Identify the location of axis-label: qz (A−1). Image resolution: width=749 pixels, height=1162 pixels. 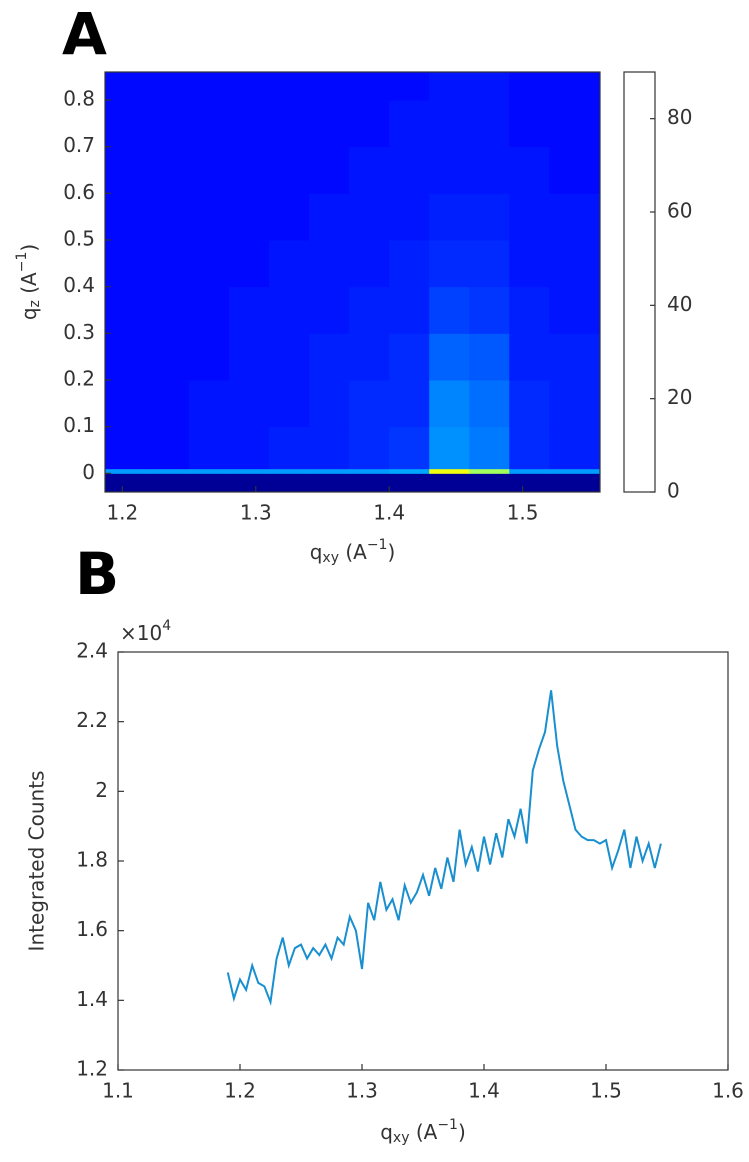
(28, 282).